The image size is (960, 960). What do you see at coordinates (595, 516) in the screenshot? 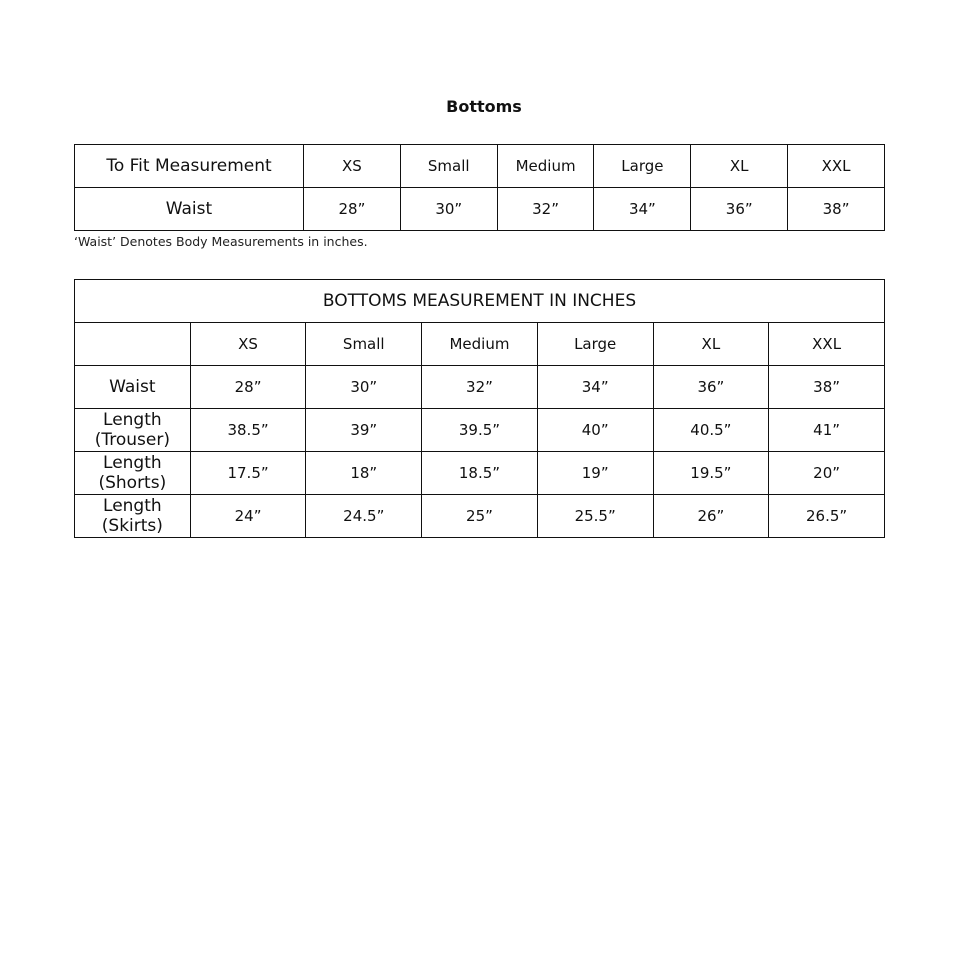
I see `table-cell: 25.5”` at bounding box center [595, 516].